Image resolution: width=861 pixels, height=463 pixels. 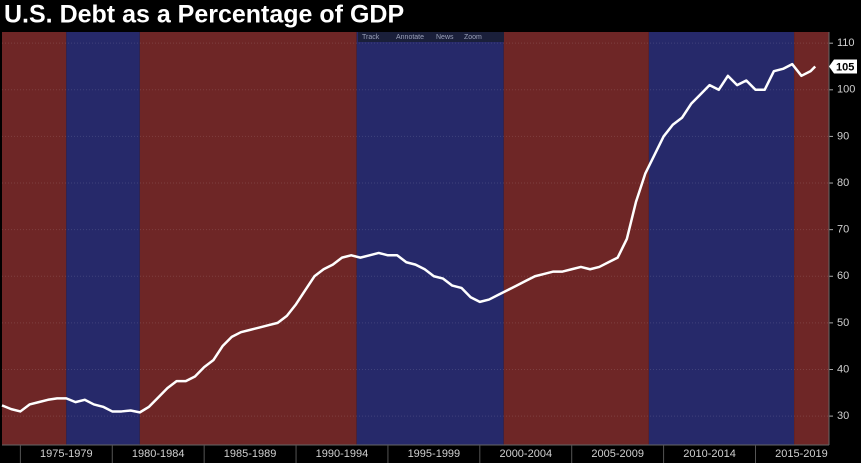 I want to click on toolbar-button: Annotate, so click(x=410, y=37).